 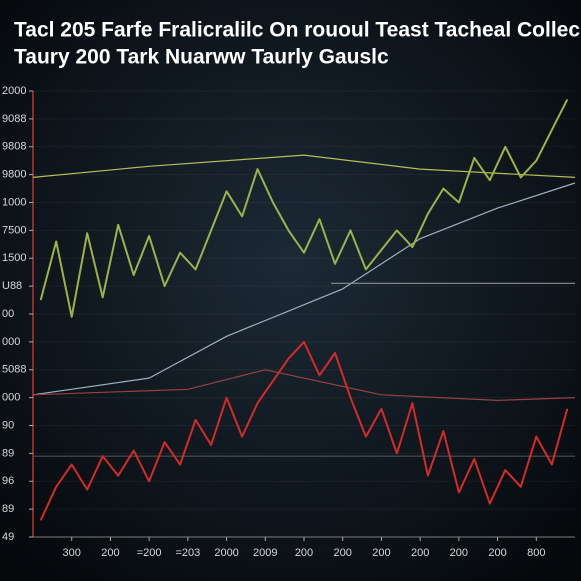 I want to click on y-tick-label: U88, so click(x=12, y=286).